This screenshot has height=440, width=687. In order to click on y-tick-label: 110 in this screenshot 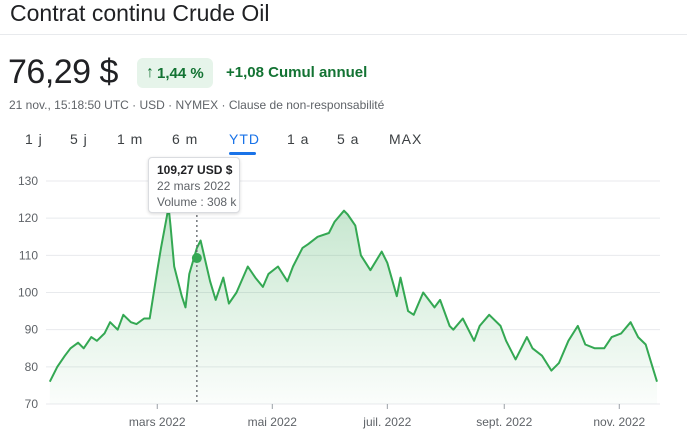, I will do `click(28, 255)`.